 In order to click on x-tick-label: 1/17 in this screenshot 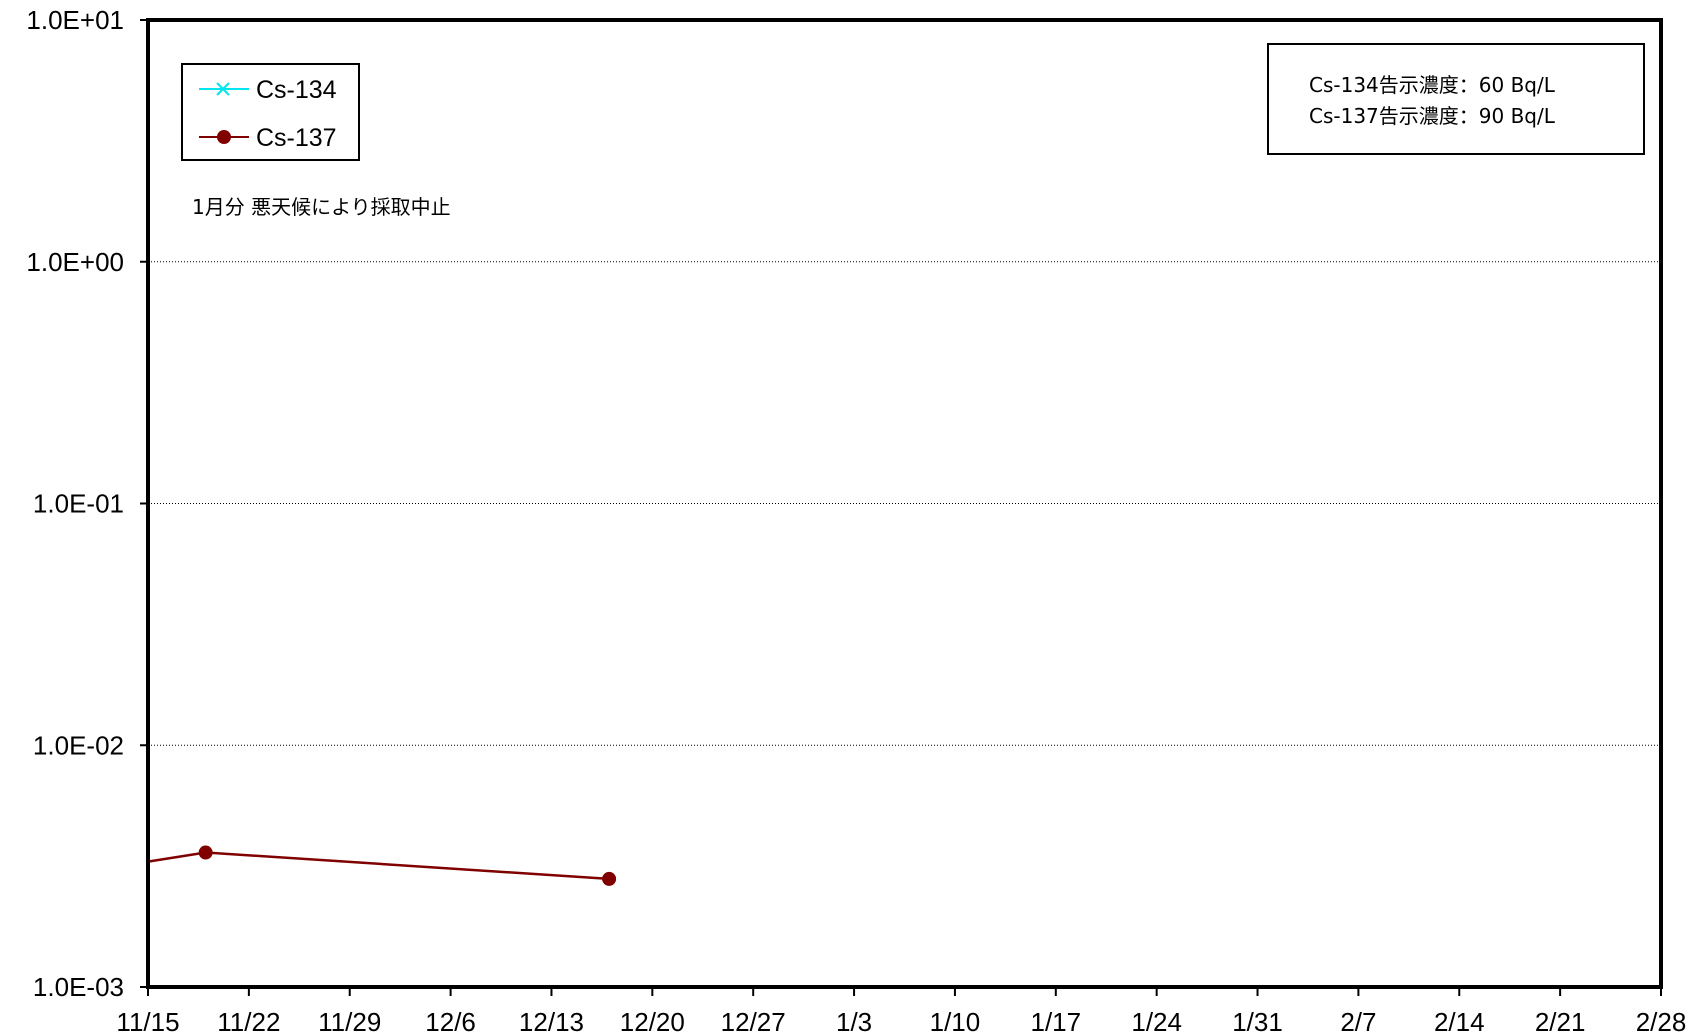, I will do `click(1055, 1021)`.